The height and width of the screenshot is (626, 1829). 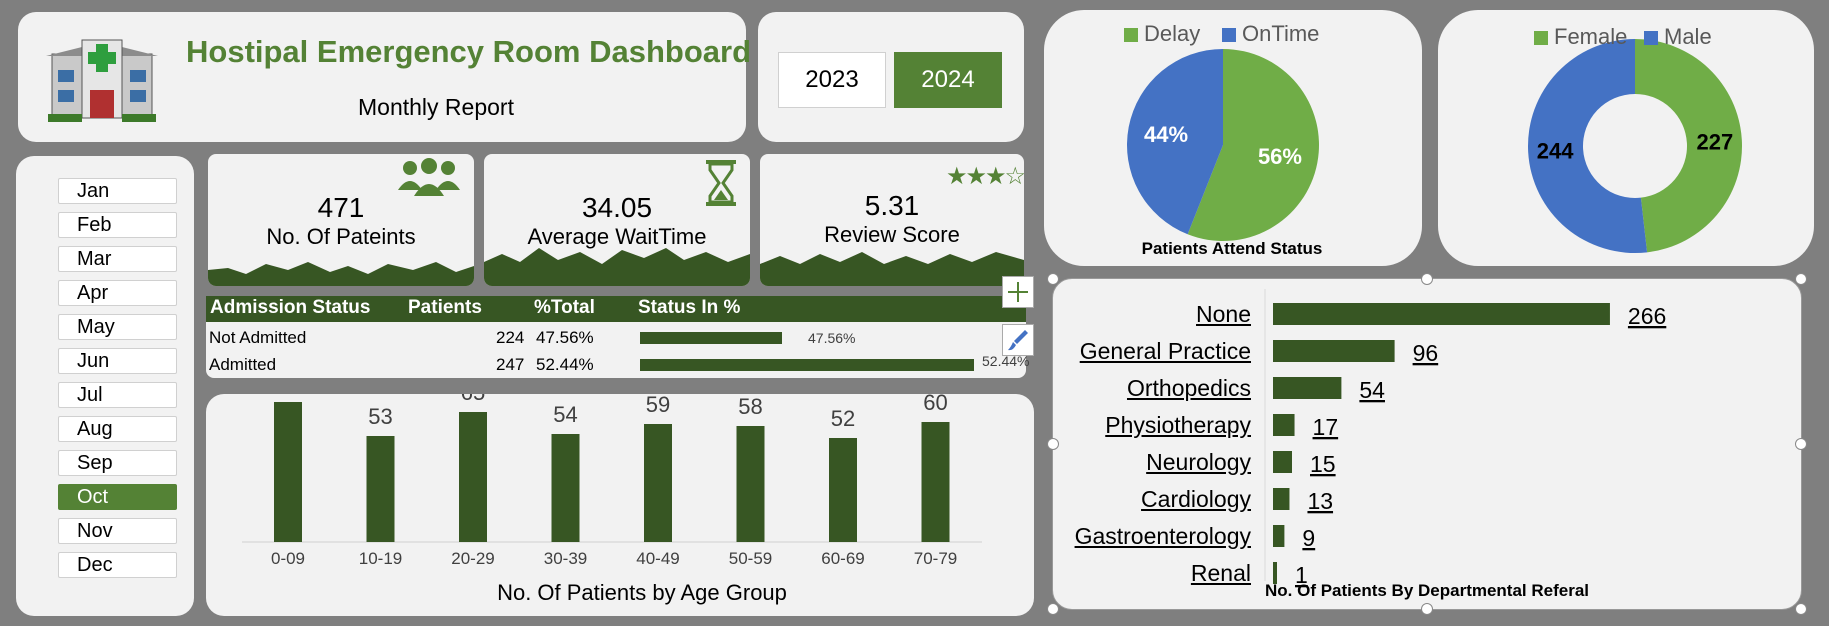 What do you see at coordinates (1590, 36) in the screenshot?
I see `legend-entry: Female` at bounding box center [1590, 36].